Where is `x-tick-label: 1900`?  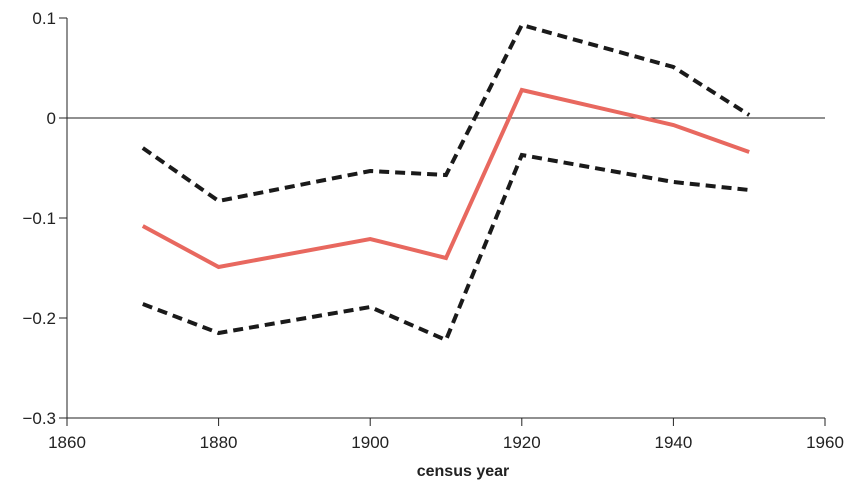
x-tick-label: 1900 is located at coordinates (370, 442).